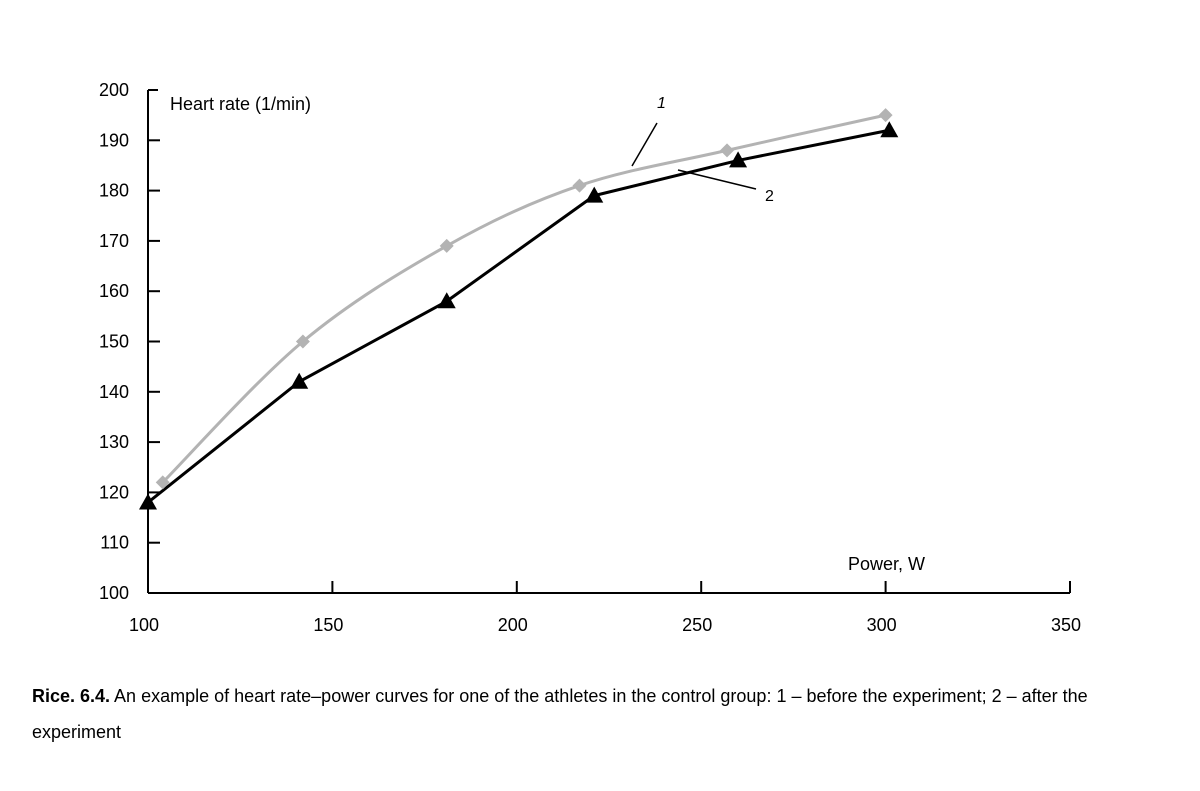  Describe the element at coordinates (644, 144) in the screenshot. I see `series-1-leader` at that location.